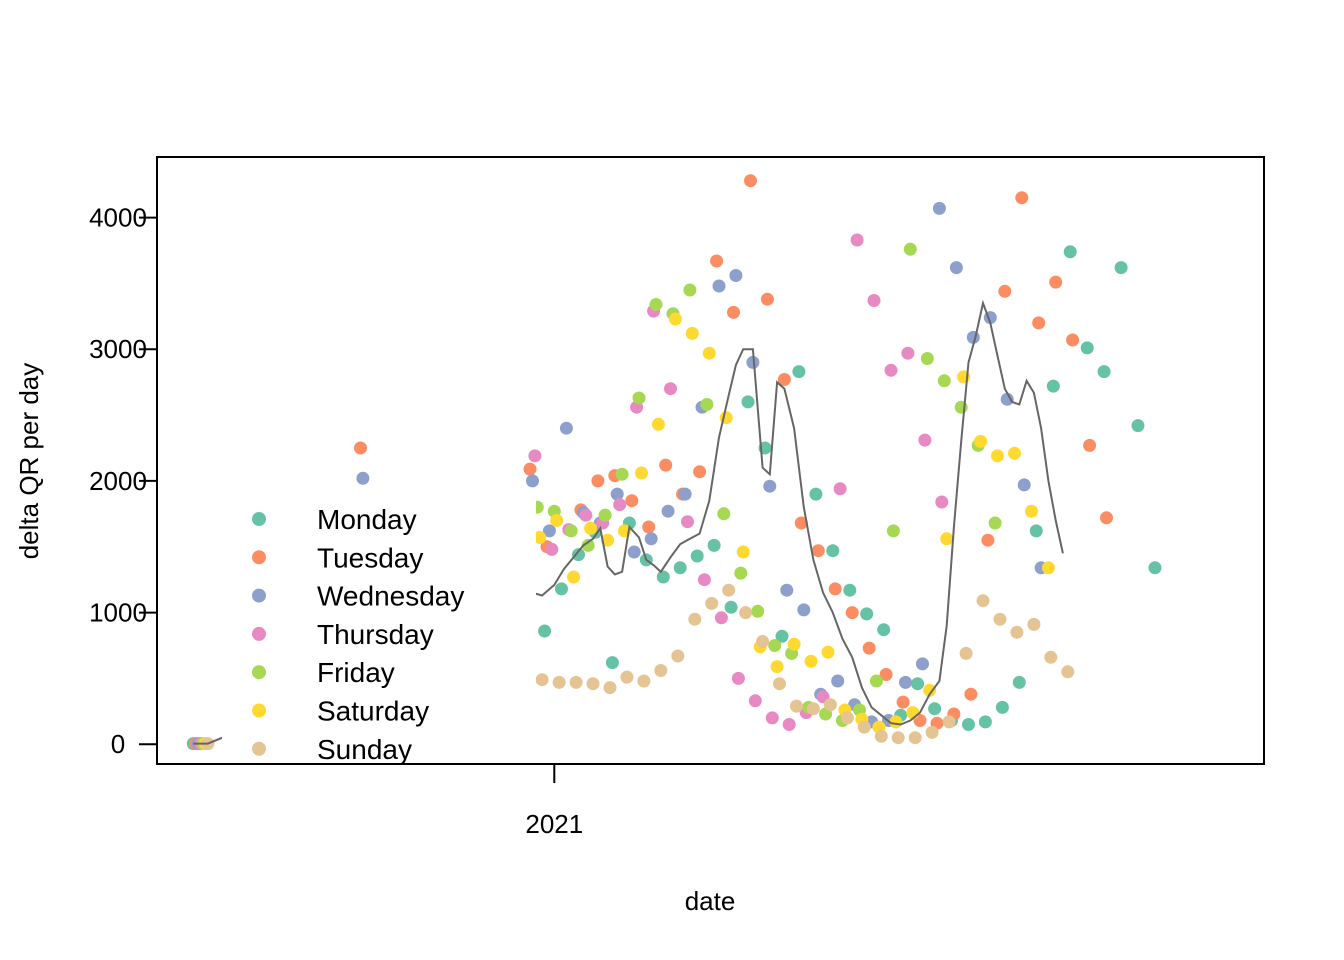 The width and height of the screenshot is (1344, 960). What do you see at coordinates (554, 801) in the screenshot?
I see `x-axis: 2021` at bounding box center [554, 801].